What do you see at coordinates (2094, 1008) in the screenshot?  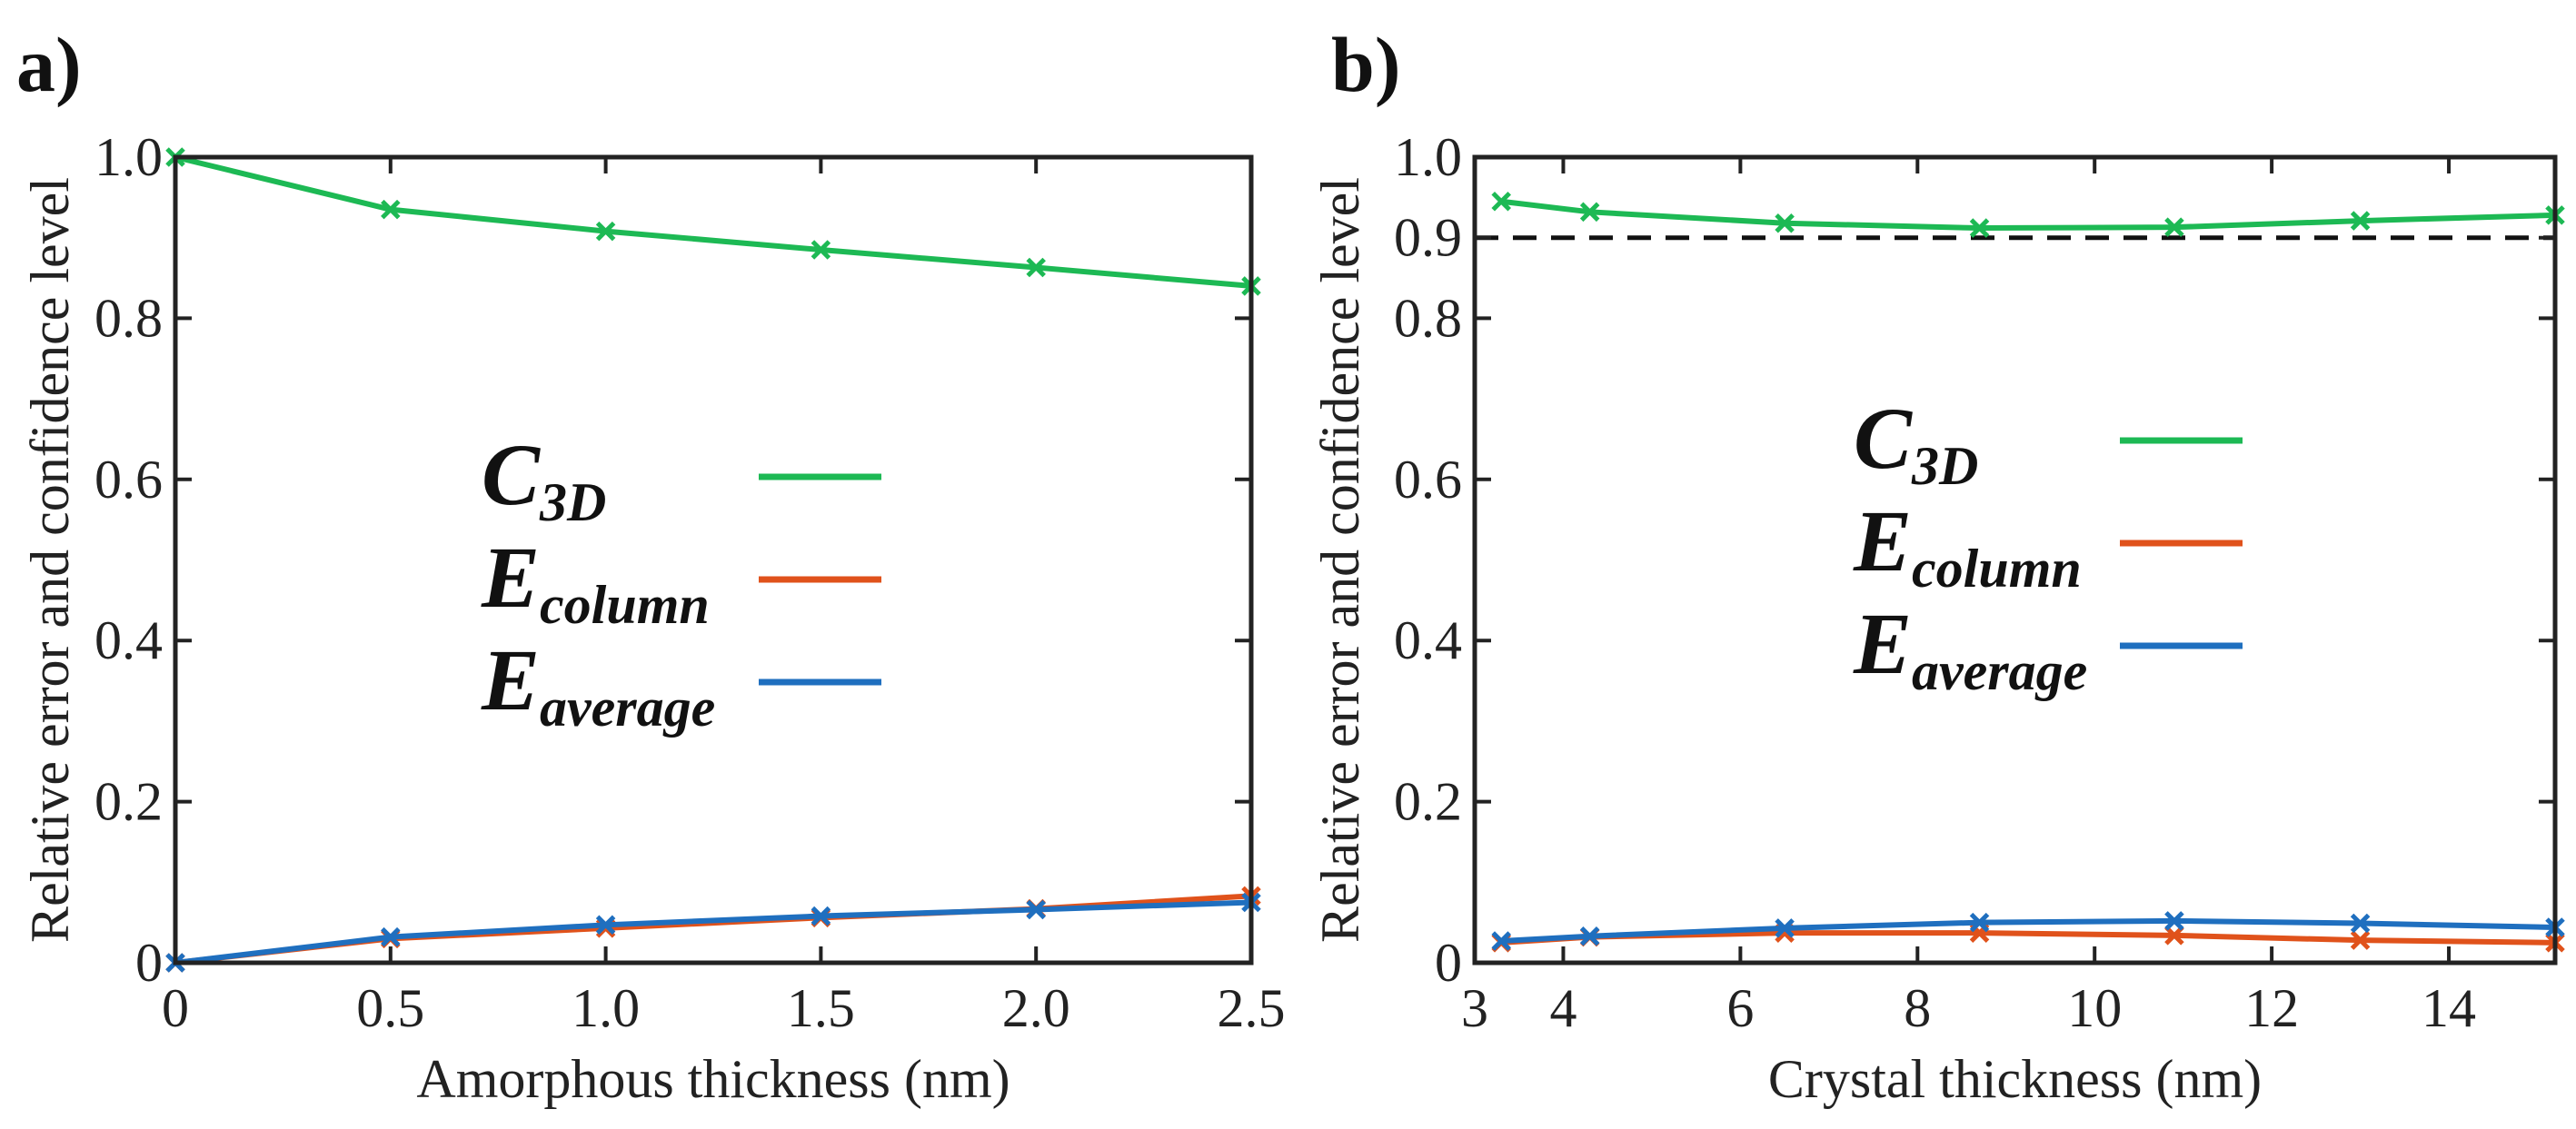 I see `x-tick-label: 10` at bounding box center [2094, 1008].